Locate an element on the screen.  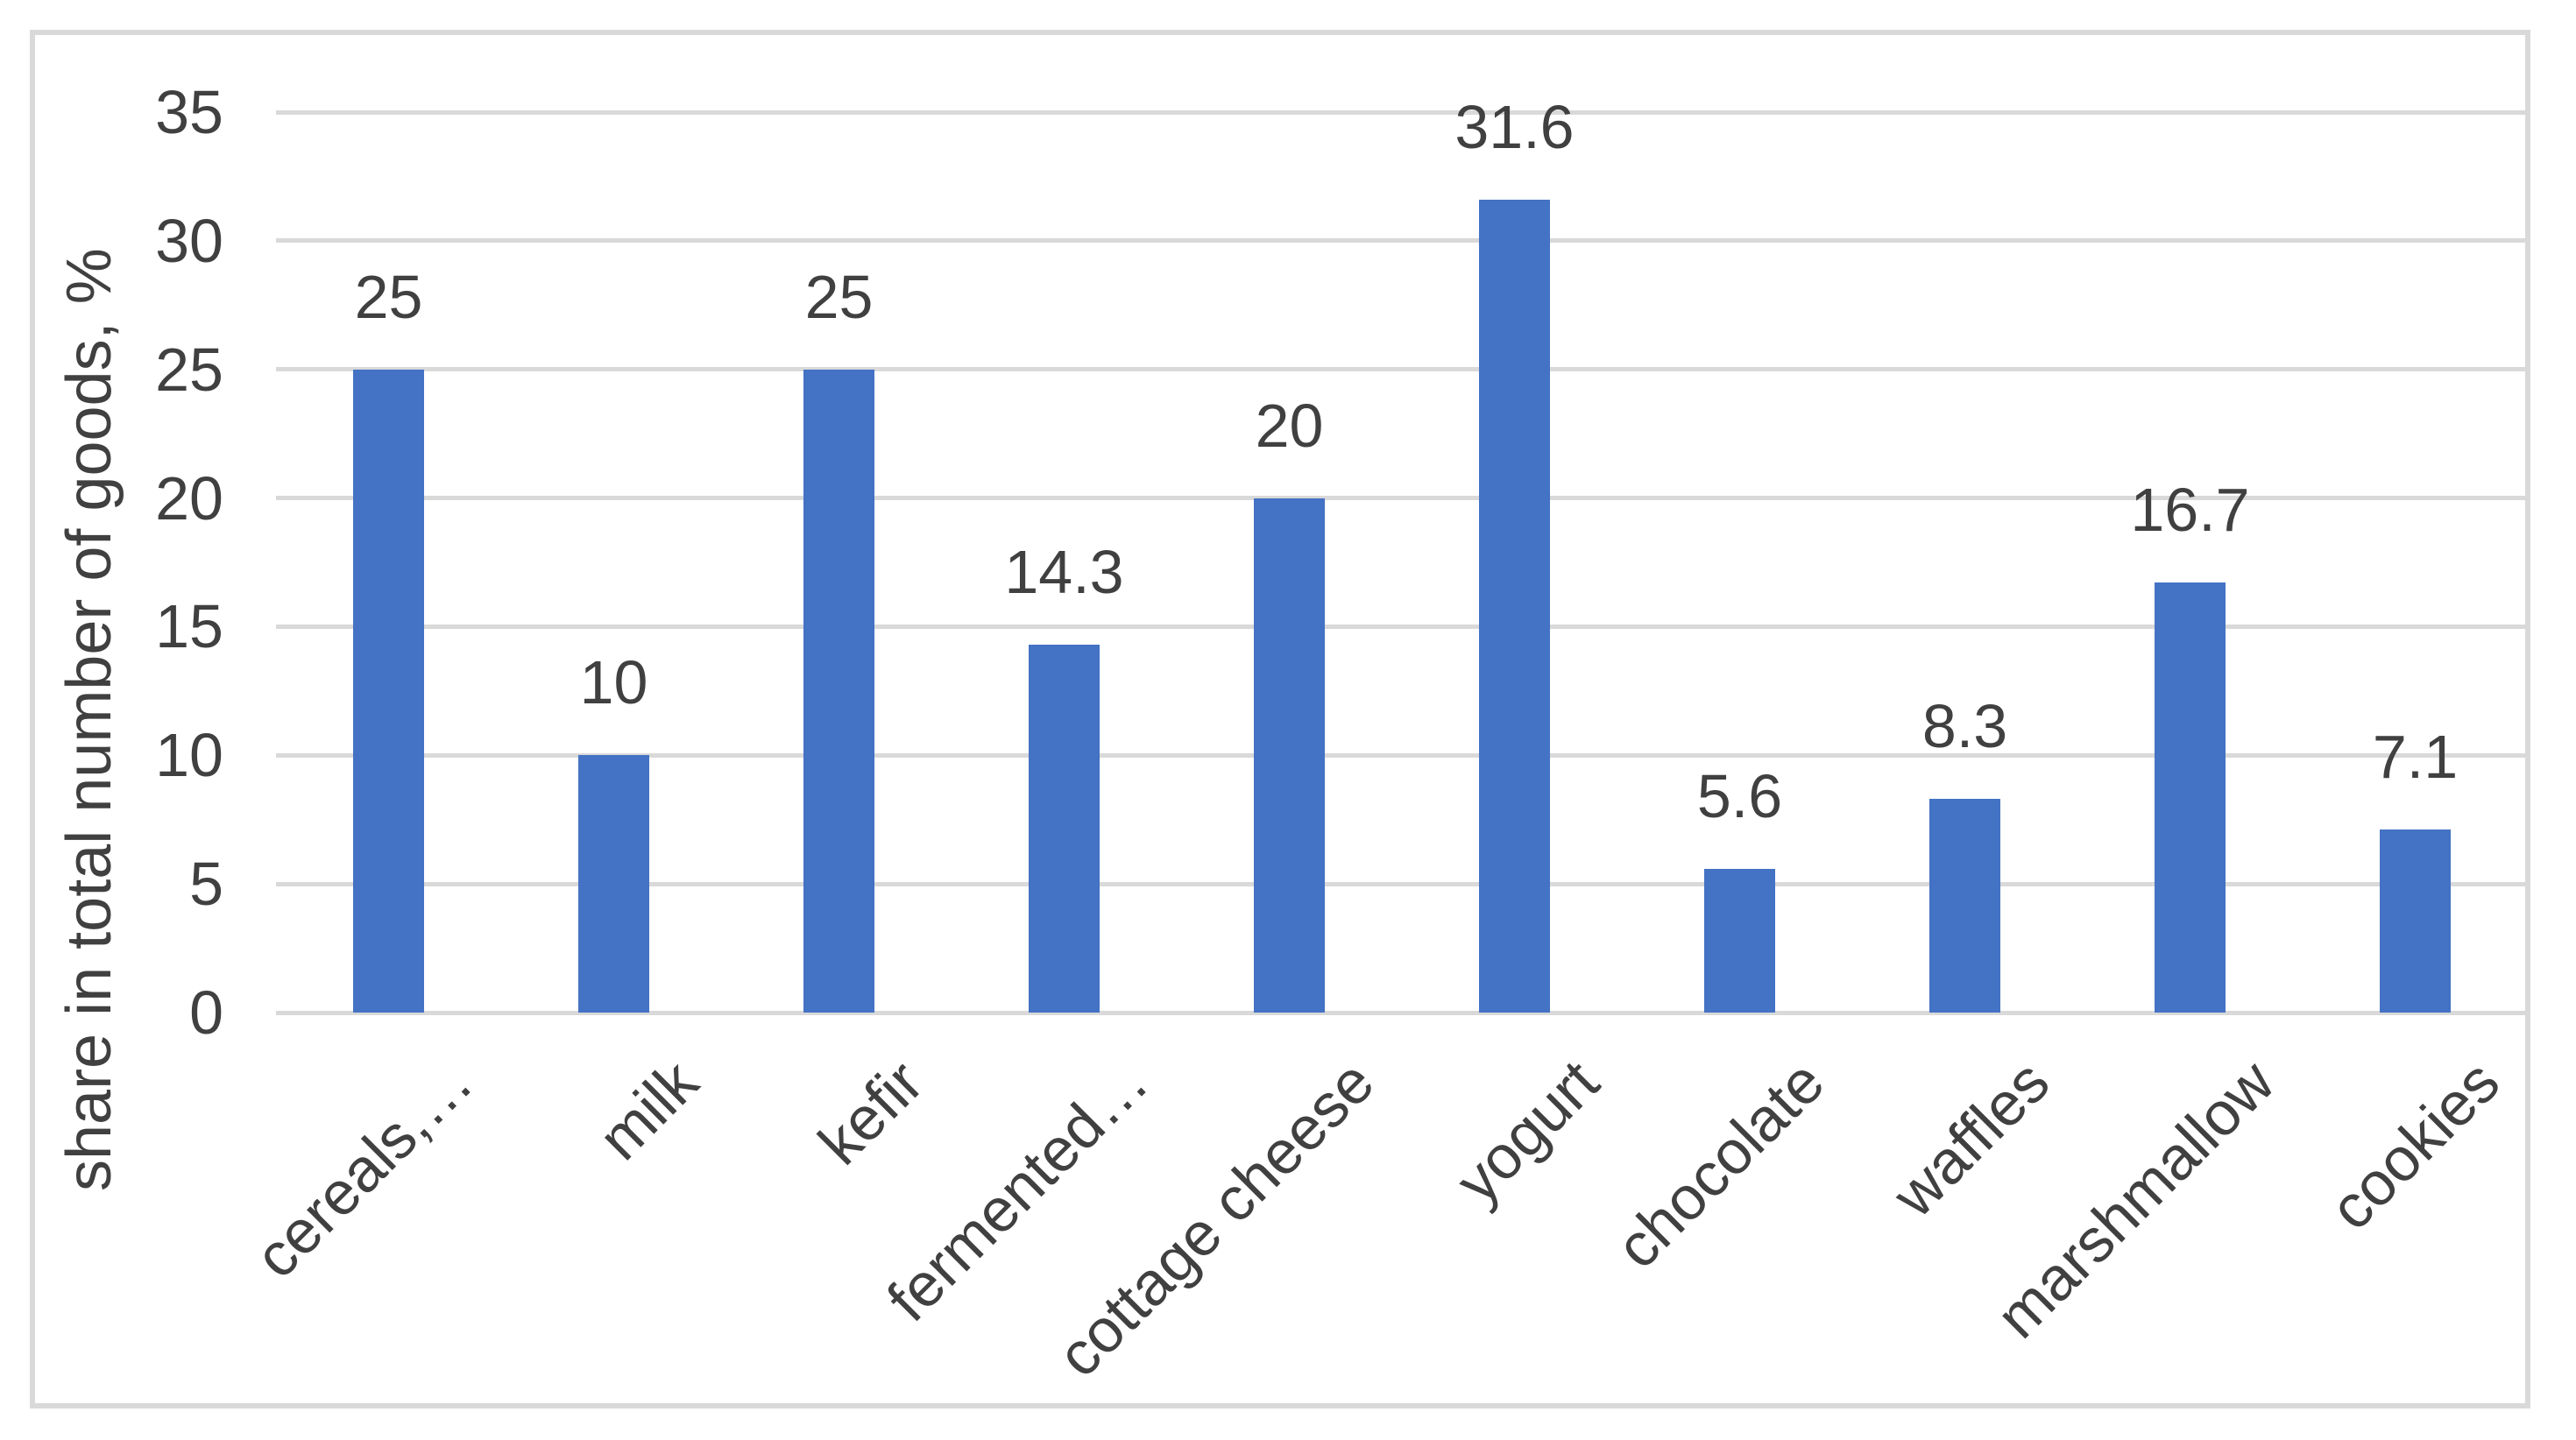
data-label-14.3: 14.3 is located at coordinates (1064, 571).